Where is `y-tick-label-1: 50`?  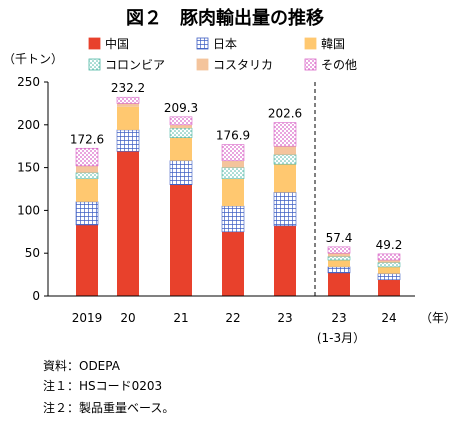
y-tick-label-1: 50 is located at coordinates (32, 253).